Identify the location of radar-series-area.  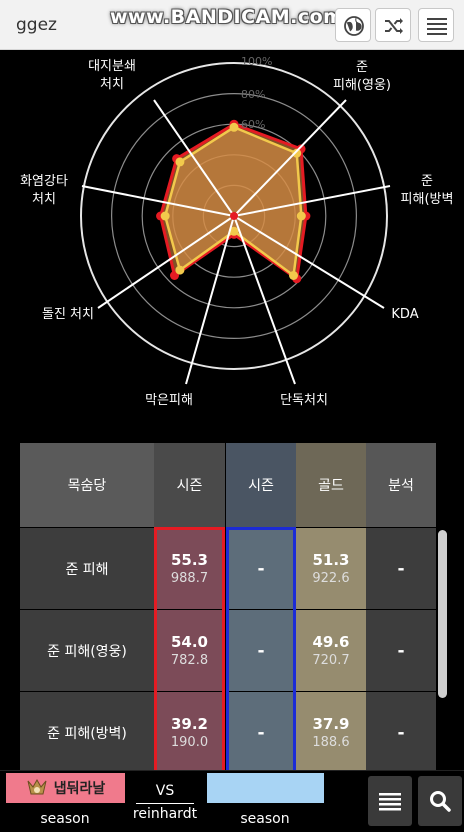
(233, 201).